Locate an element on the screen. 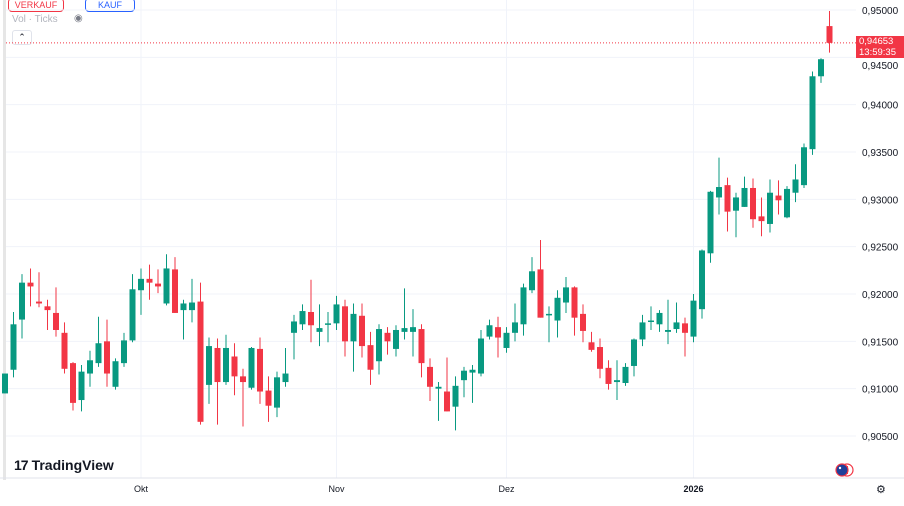 The height and width of the screenshot is (506, 904). chevron-up-icon: ⌃ is located at coordinates (22, 37).